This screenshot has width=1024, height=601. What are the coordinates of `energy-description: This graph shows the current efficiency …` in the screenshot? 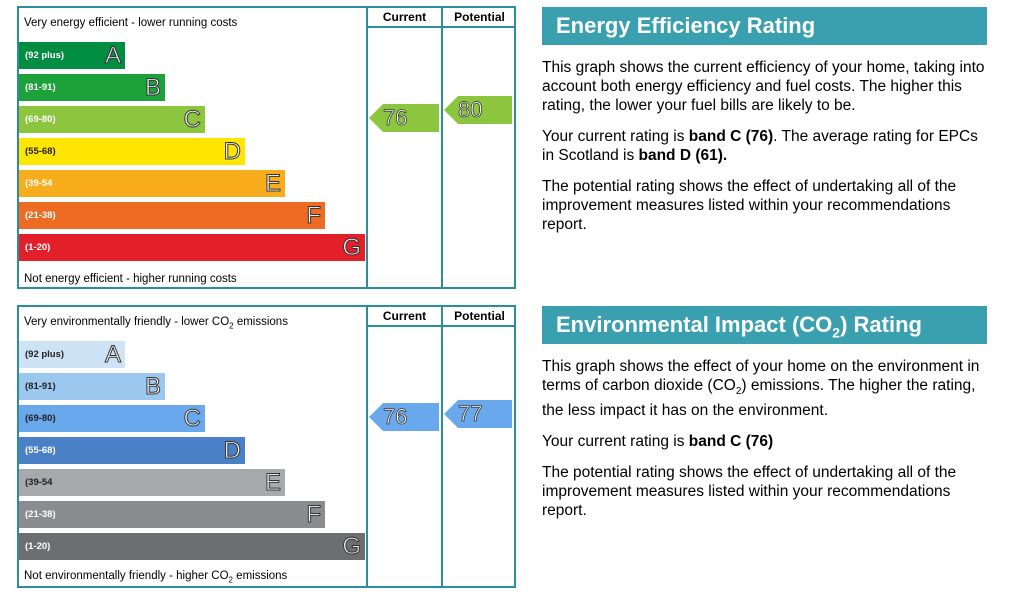 It's located at (763, 86).